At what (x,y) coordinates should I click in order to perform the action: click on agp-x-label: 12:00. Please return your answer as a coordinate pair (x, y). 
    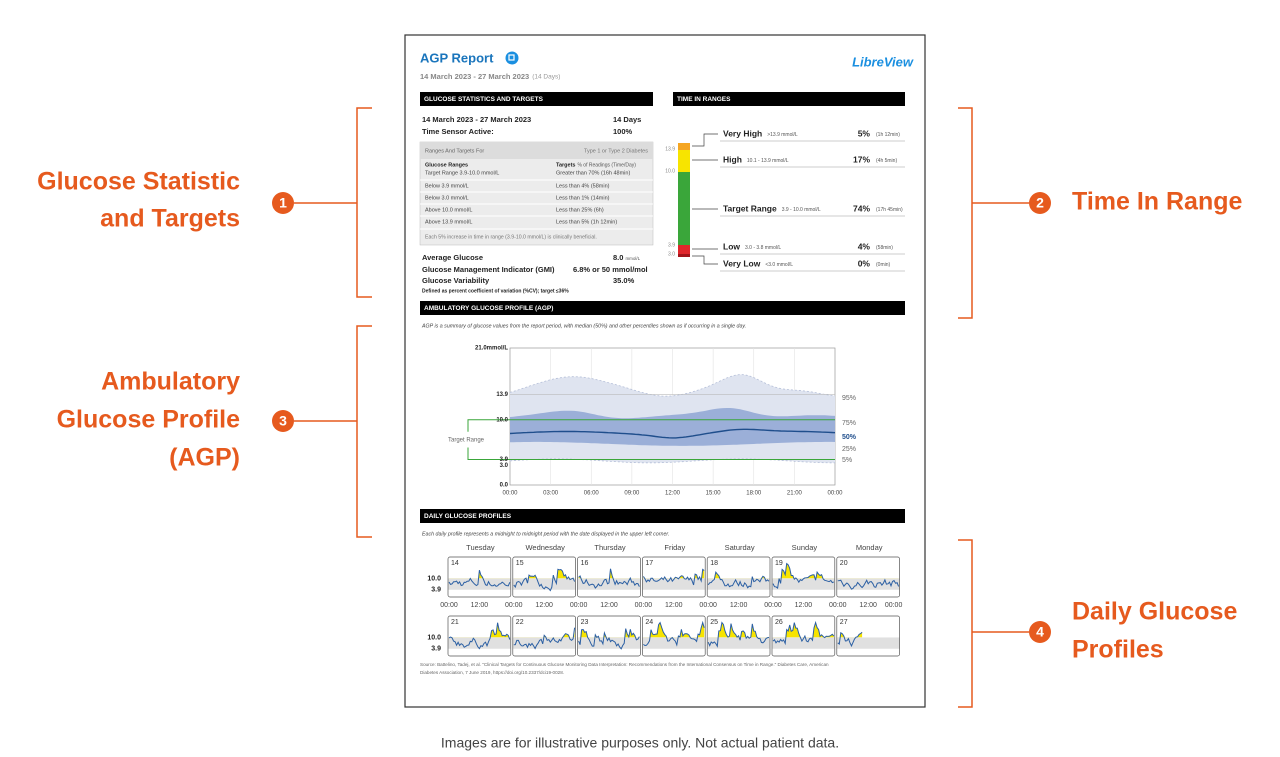
    Looking at the image, I should click on (673, 494).